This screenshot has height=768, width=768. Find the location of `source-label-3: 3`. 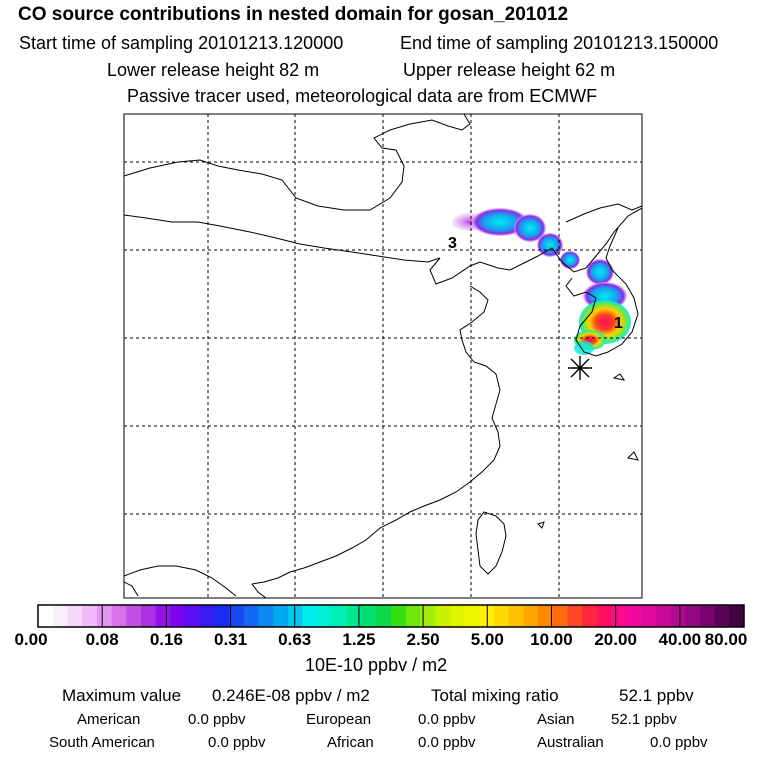

source-label-3: 3 is located at coordinates (452, 243).